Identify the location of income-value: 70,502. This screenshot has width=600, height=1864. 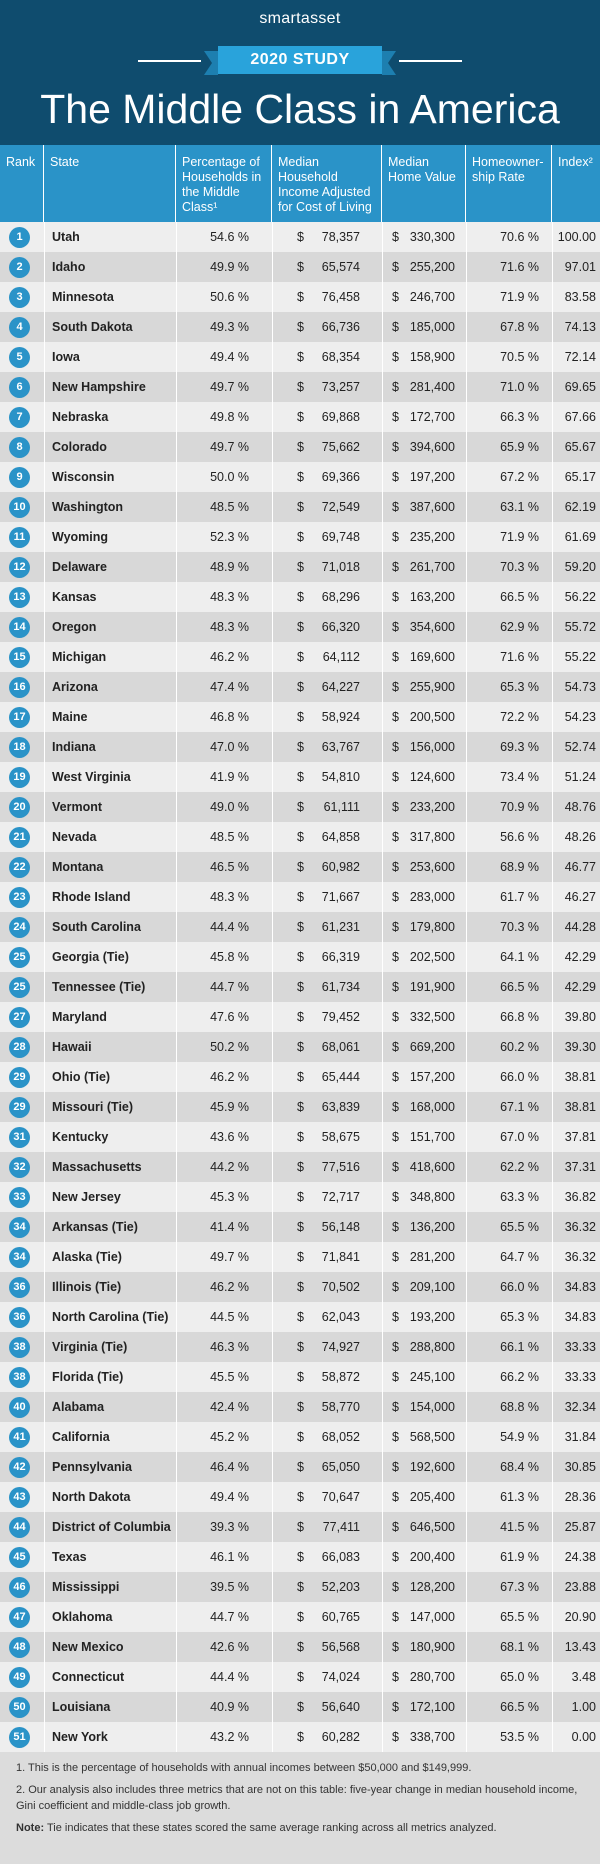
(340, 1287).